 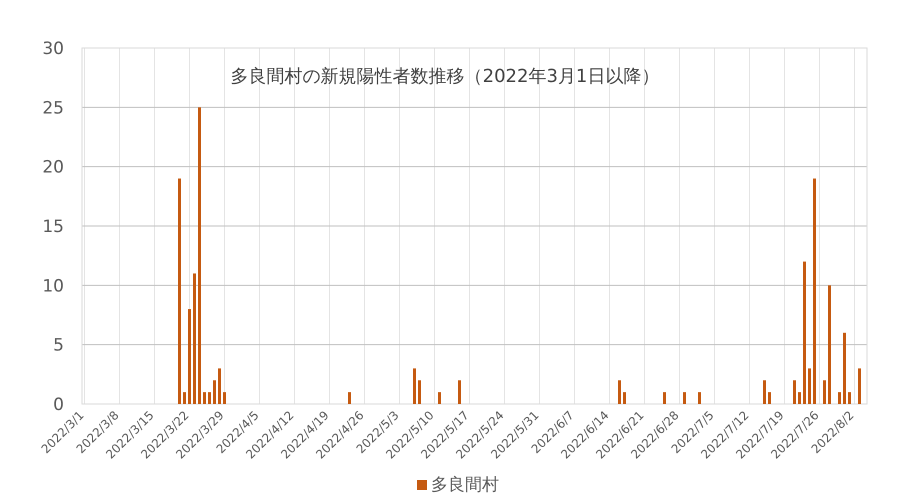 What do you see at coordinates (53, 108) in the screenshot?
I see `y-tick-label: 25` at bounding box center [53, 108].